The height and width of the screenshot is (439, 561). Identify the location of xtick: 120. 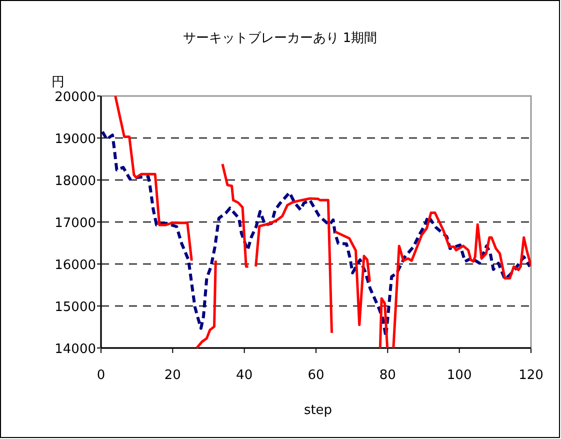
(531, 375).